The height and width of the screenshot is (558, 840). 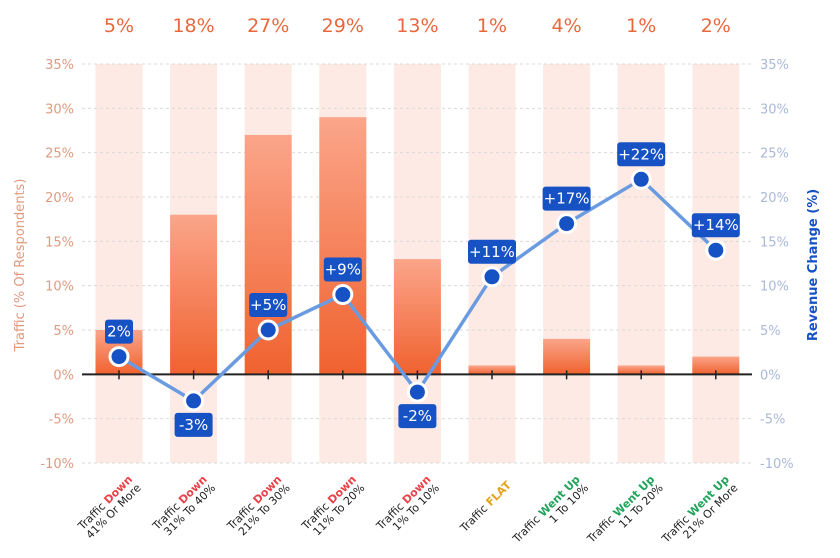 What do you see at coordinates (59, 242) in the screenshot?
I see `left-tick-label: 15%` at bounding box center [59, 242].